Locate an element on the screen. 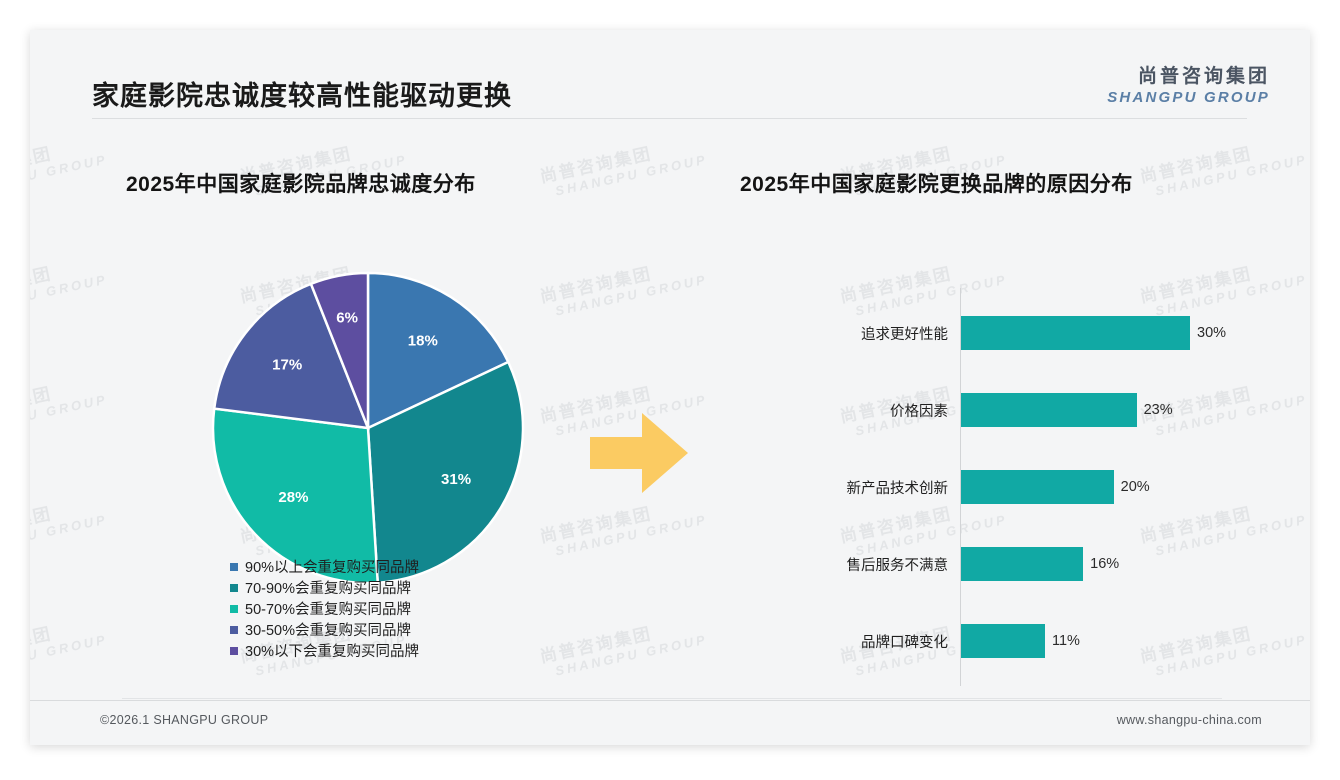  footer-website: www.shangpu-china.com is located at coordinates (1189, 720).